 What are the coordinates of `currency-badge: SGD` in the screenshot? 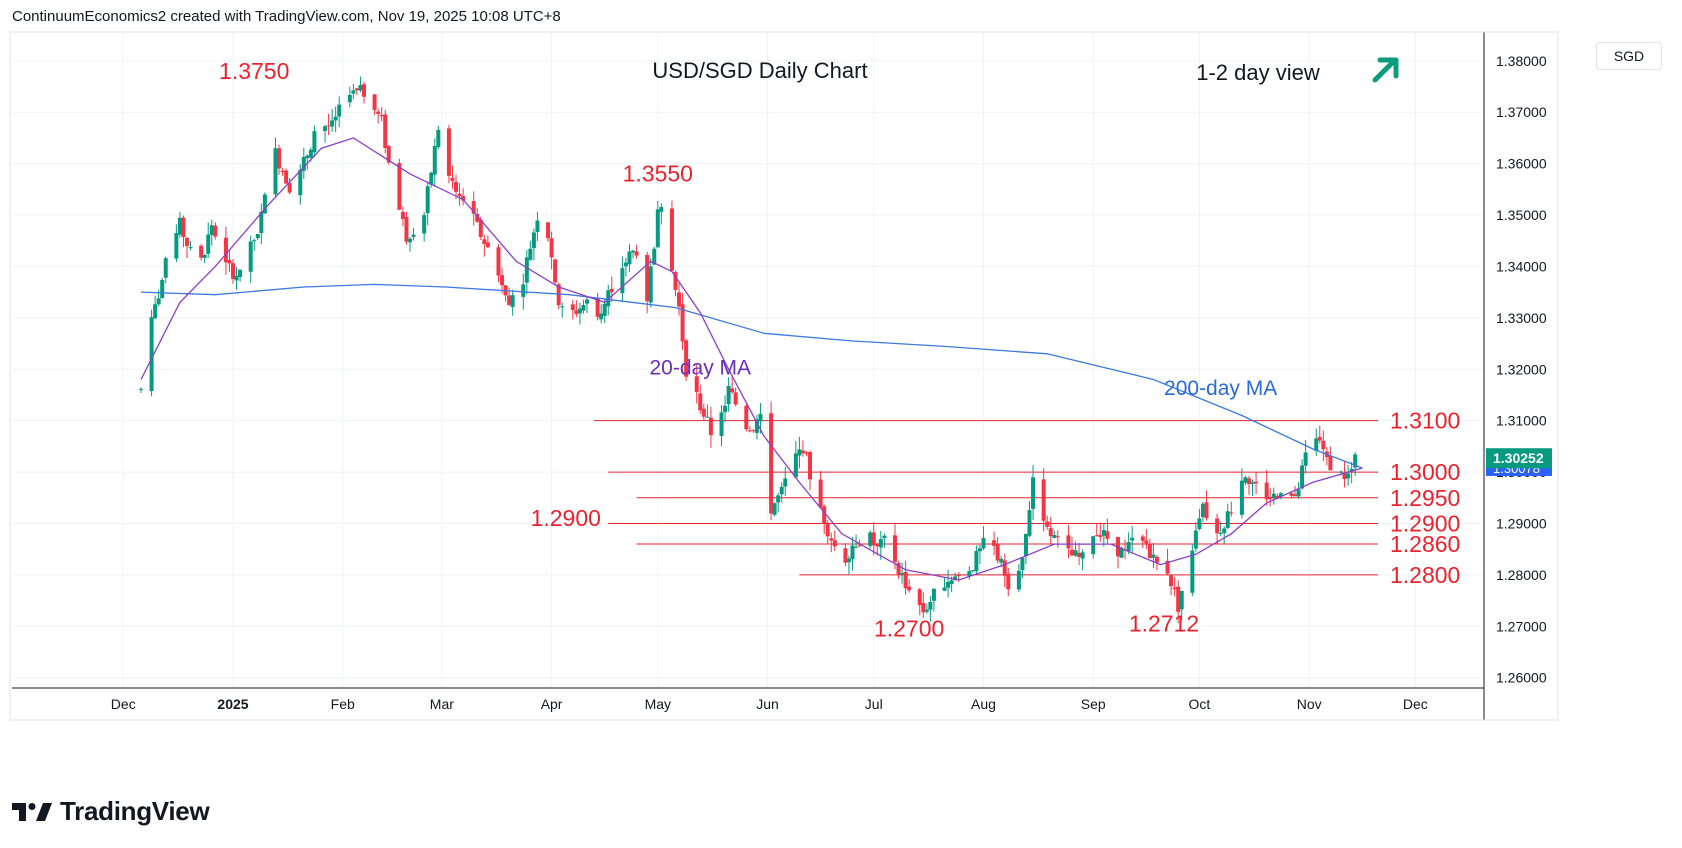 It's located at (1629, 56).